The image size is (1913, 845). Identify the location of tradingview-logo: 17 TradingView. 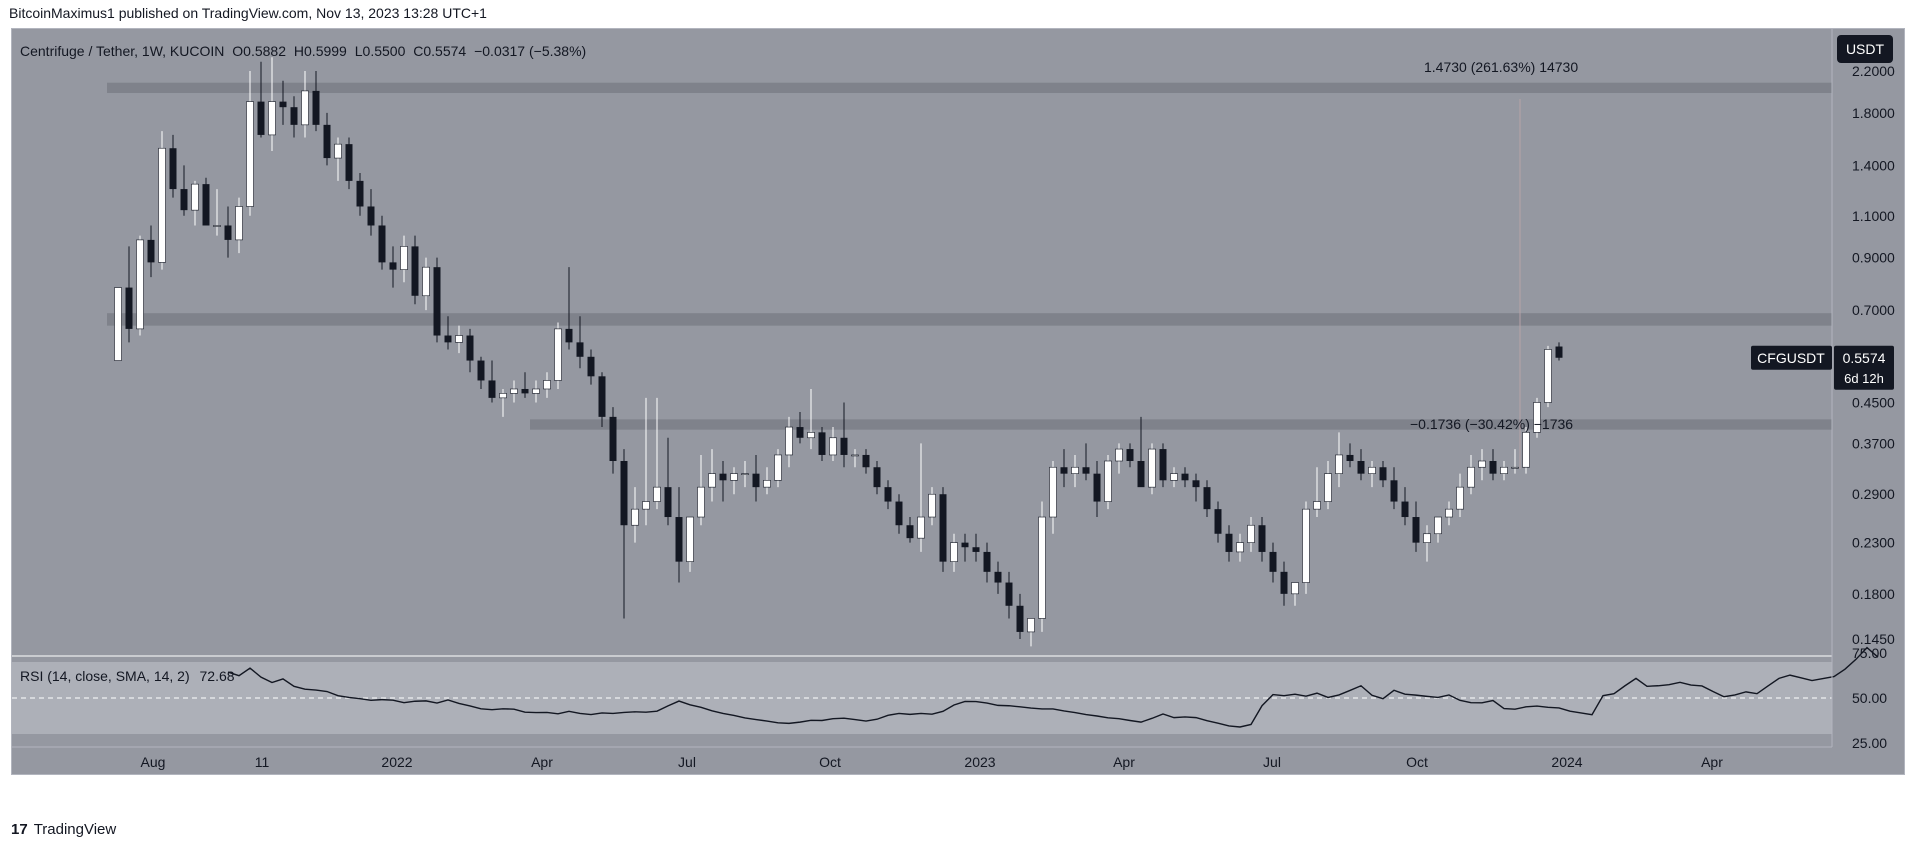
(63, 829).